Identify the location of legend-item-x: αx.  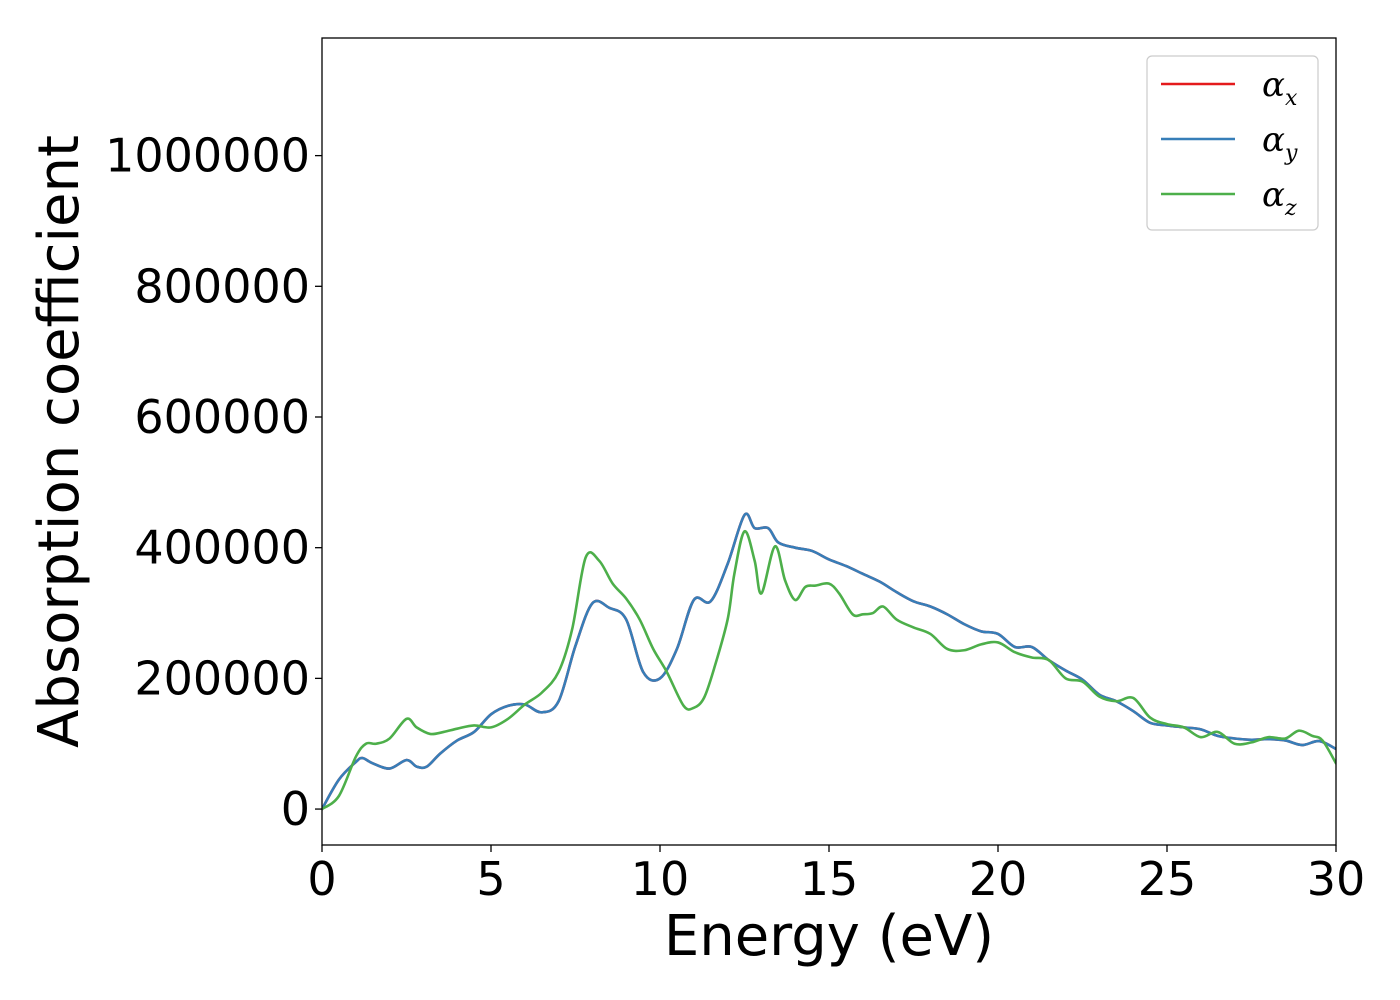
(1229, 88).